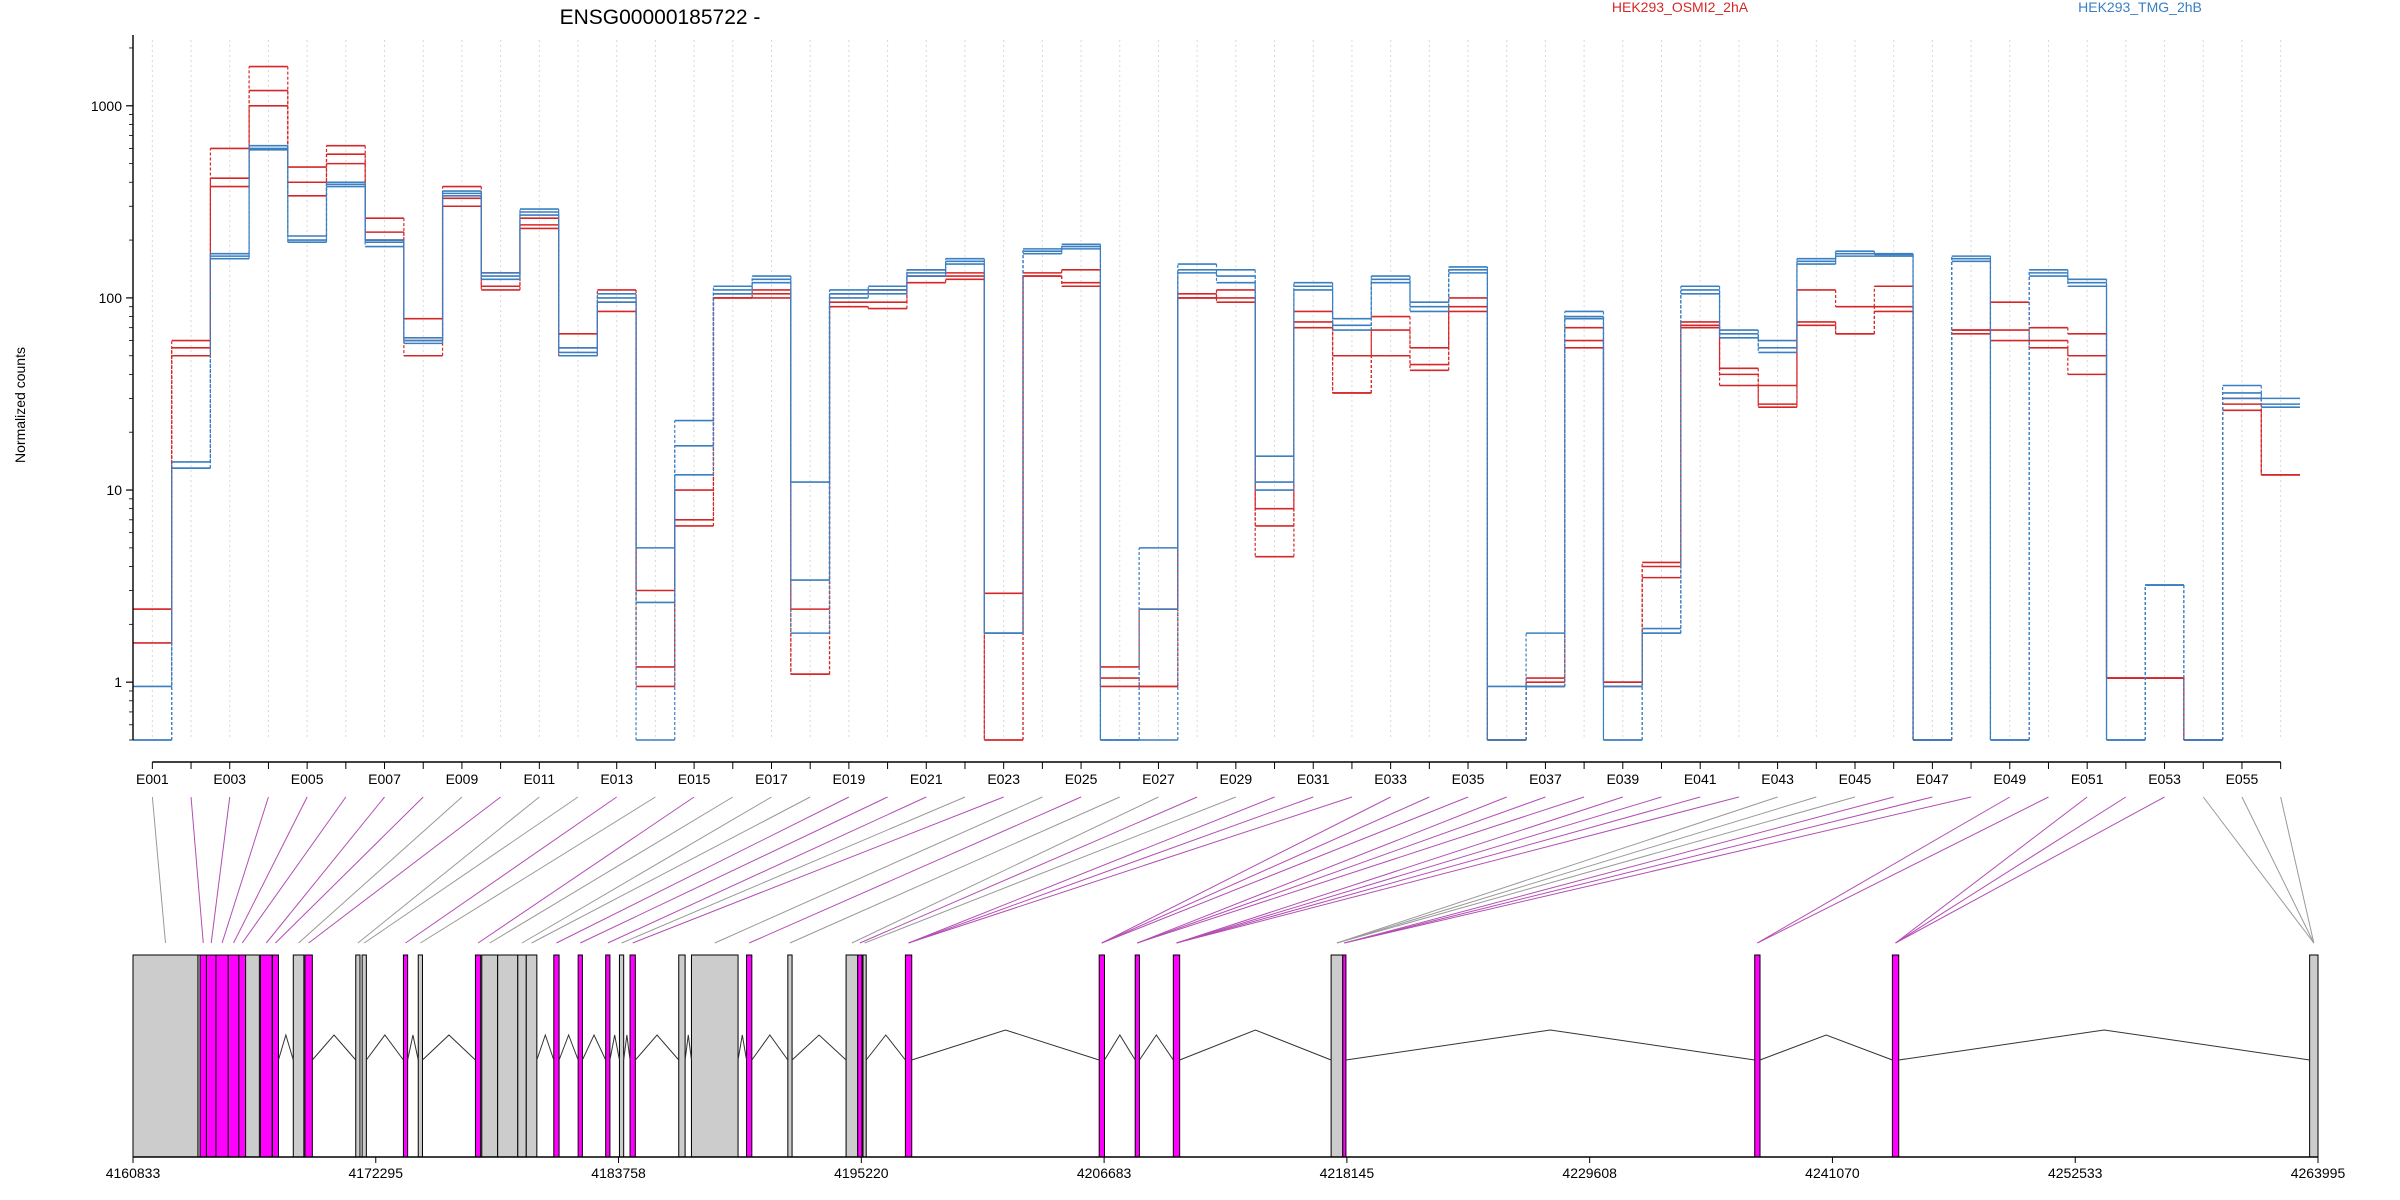  Describe the element at coordinates (2087, 779) in the screenshot. I see `x-tick-label: E051` at that location.